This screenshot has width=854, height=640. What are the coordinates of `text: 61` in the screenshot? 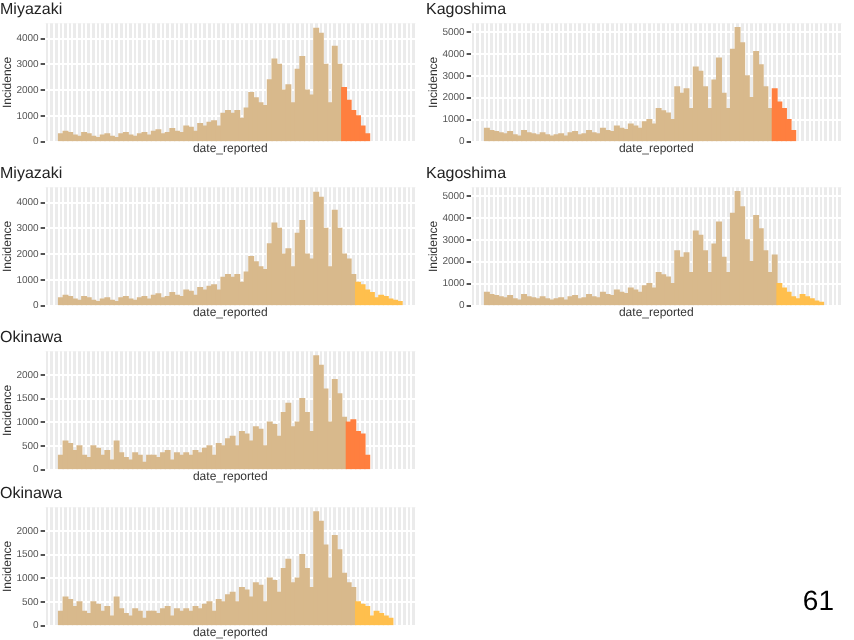 It's located at (818, 600).